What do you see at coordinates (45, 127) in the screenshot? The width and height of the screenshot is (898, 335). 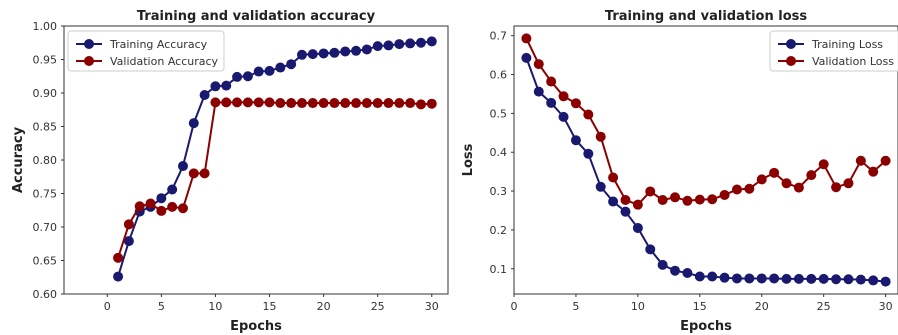 I see `y-tick-label: 0.85` at bounding box center [45, 127].